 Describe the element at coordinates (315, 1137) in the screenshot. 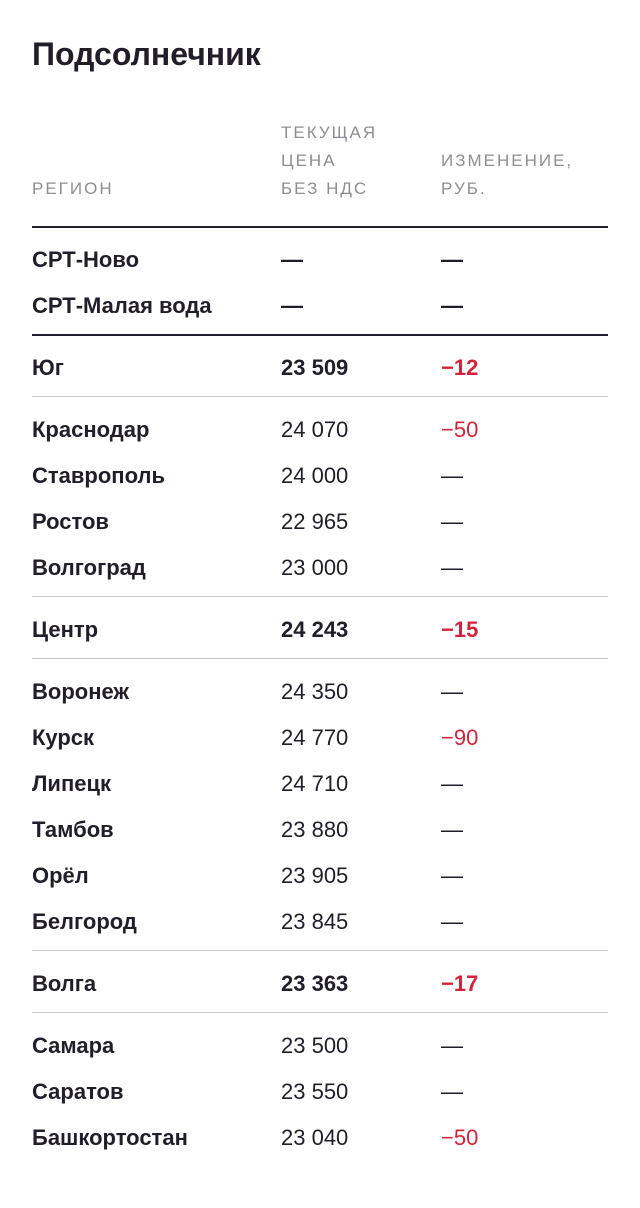

I see `price-cell: 23 040` at that location.